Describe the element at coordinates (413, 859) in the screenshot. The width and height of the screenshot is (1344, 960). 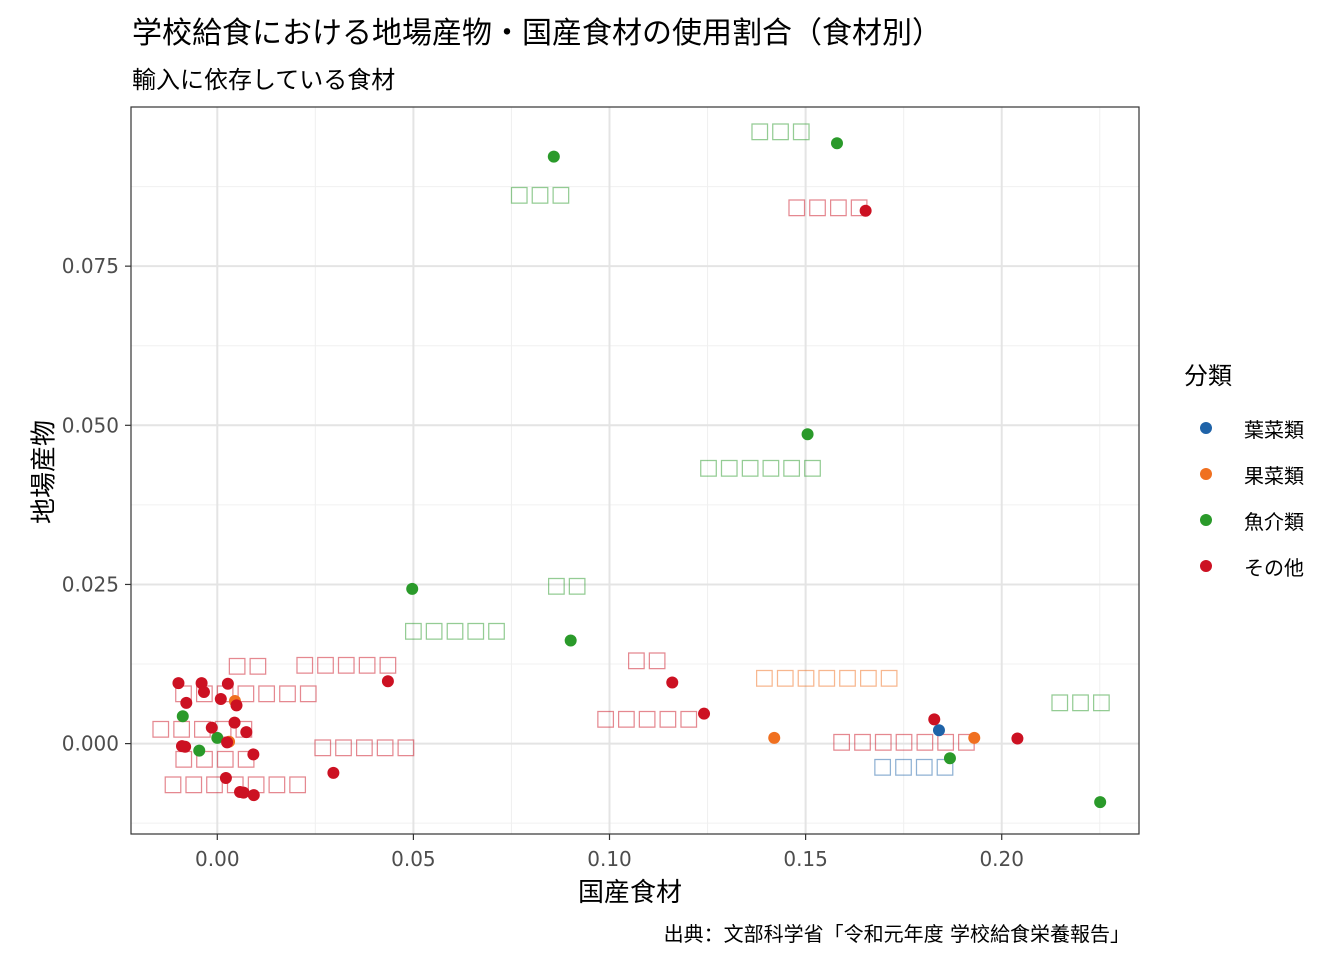
I see `x-tick-label: 0.05` at that location.